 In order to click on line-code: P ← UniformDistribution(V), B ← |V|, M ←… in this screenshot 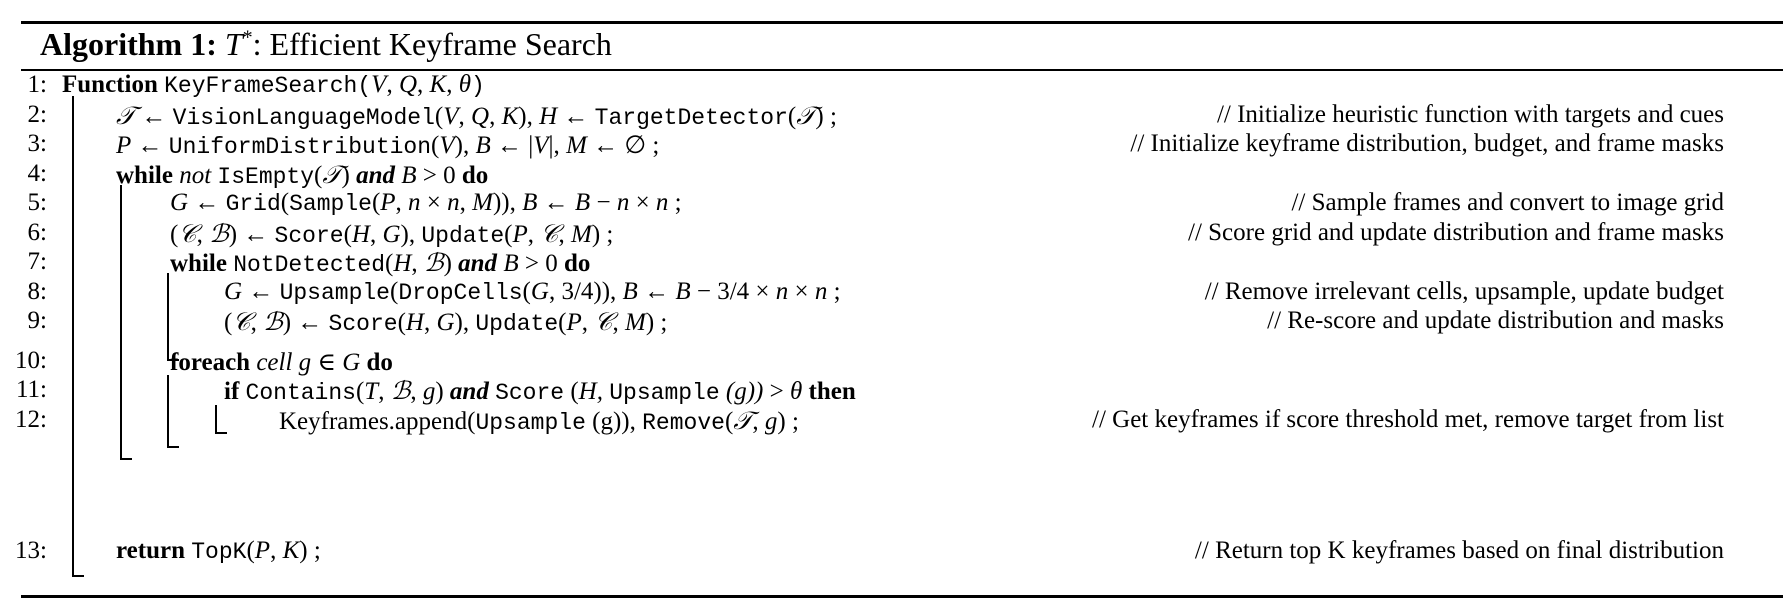, I will do `click(388, 146)`.